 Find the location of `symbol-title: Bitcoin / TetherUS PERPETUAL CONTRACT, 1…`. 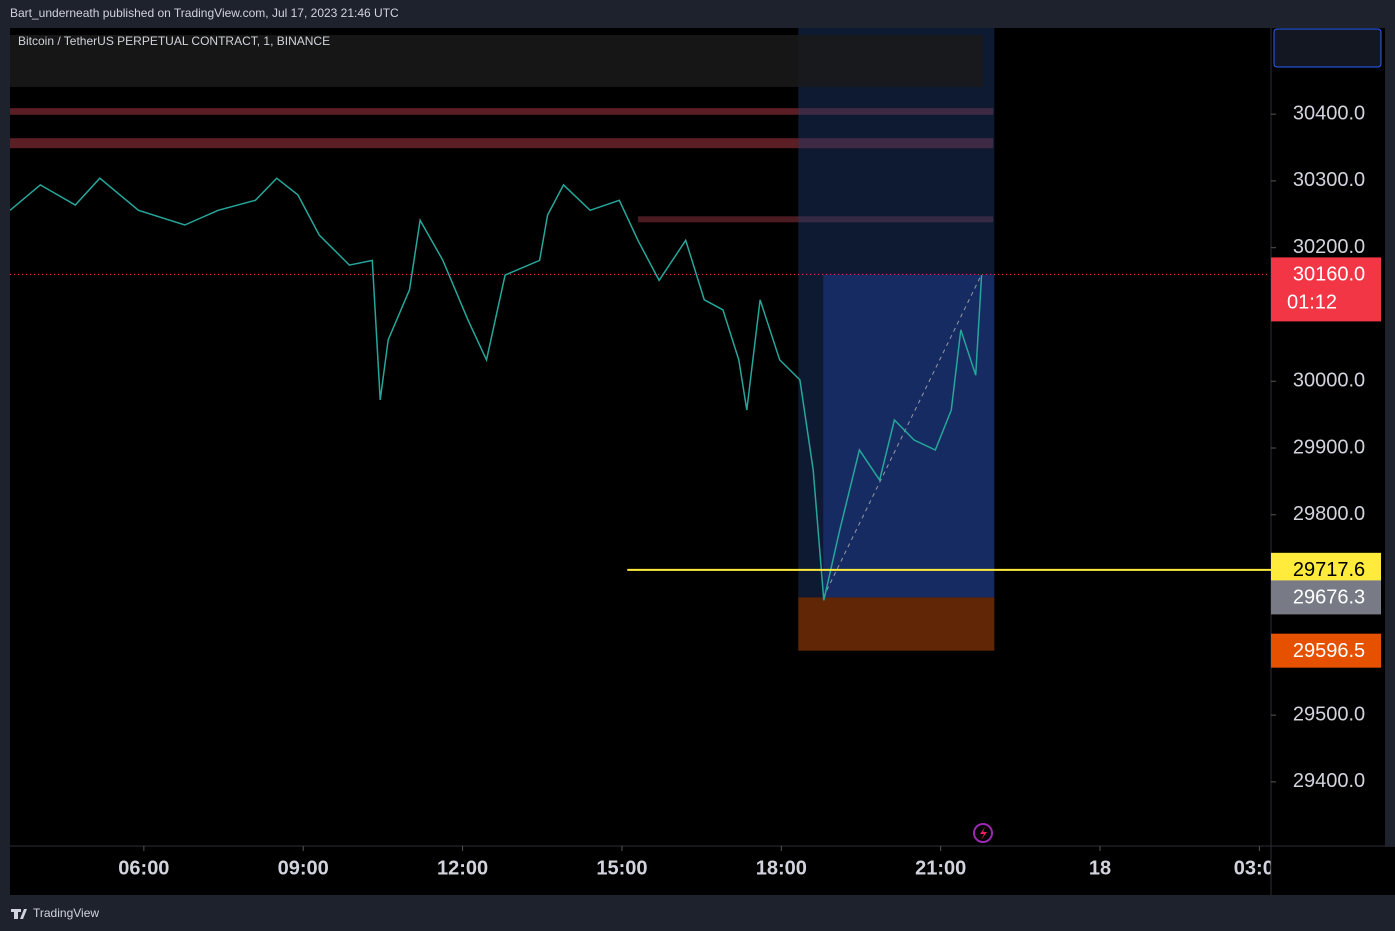

symbol-title: Bitcoin / TetherUS PERPETUAL CONTRACT, 1… is located at coordinates (174, 41).